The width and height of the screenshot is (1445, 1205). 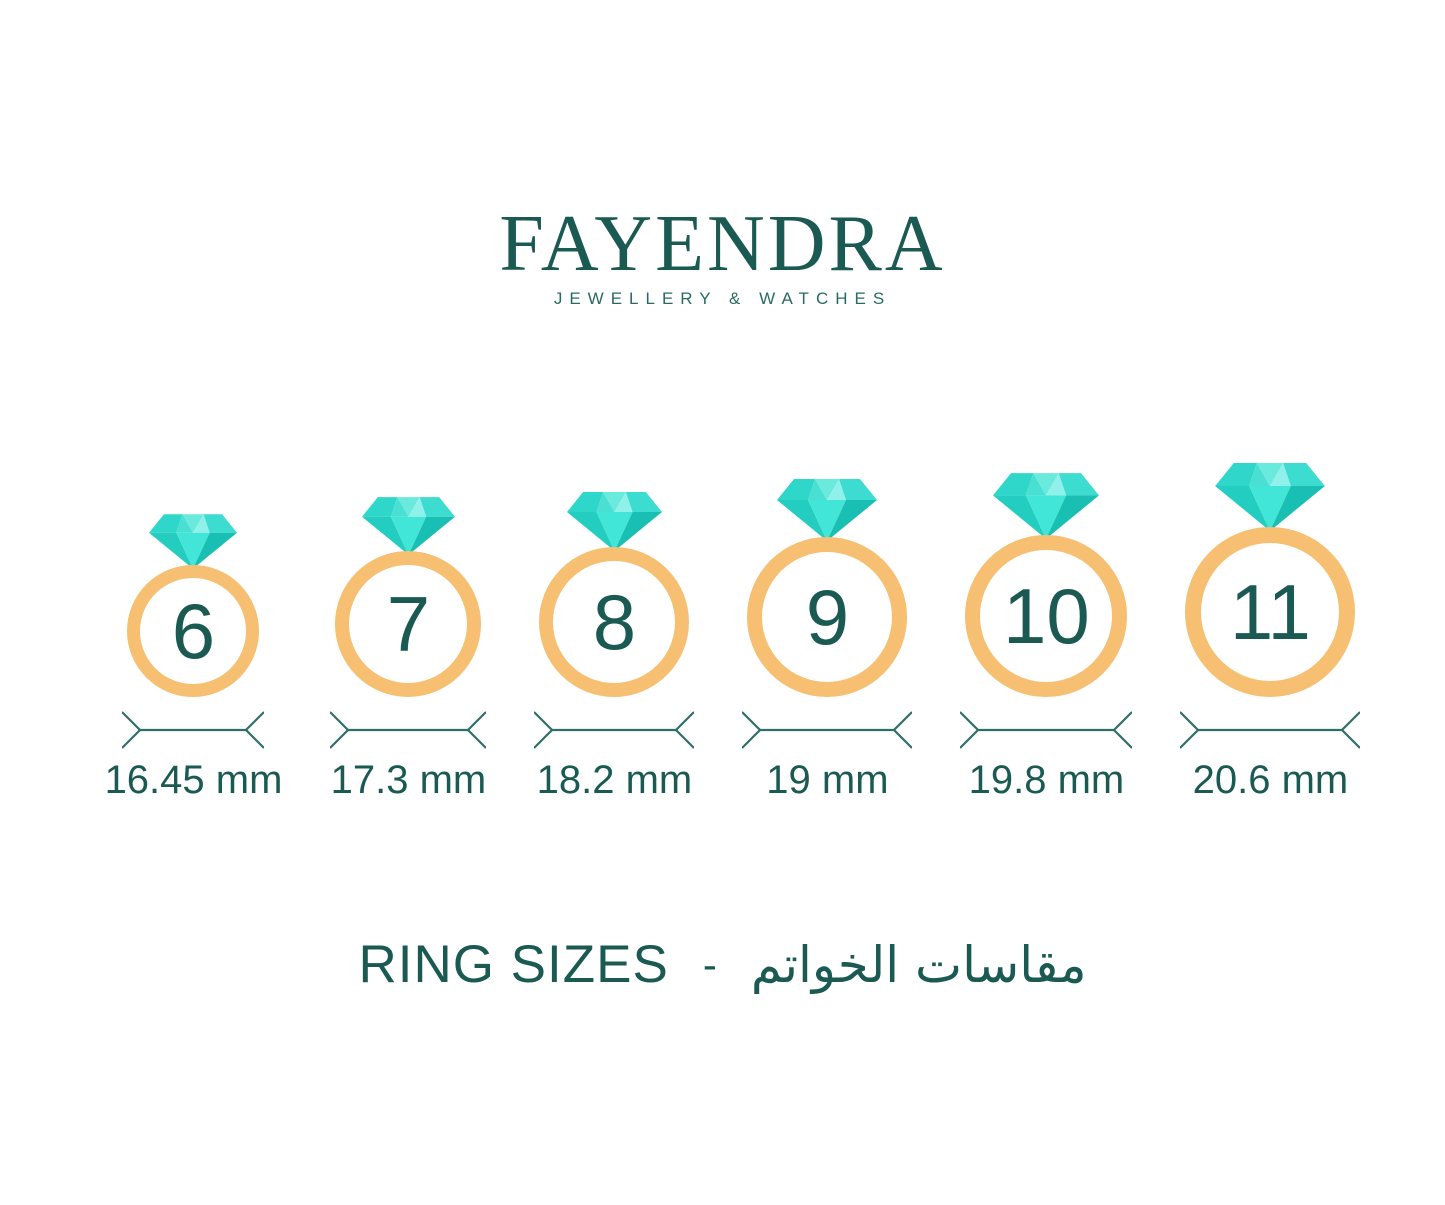 I want to click on footer-title: RING SIZES - مقاسات الخواتم, so click(x=722, y=964).